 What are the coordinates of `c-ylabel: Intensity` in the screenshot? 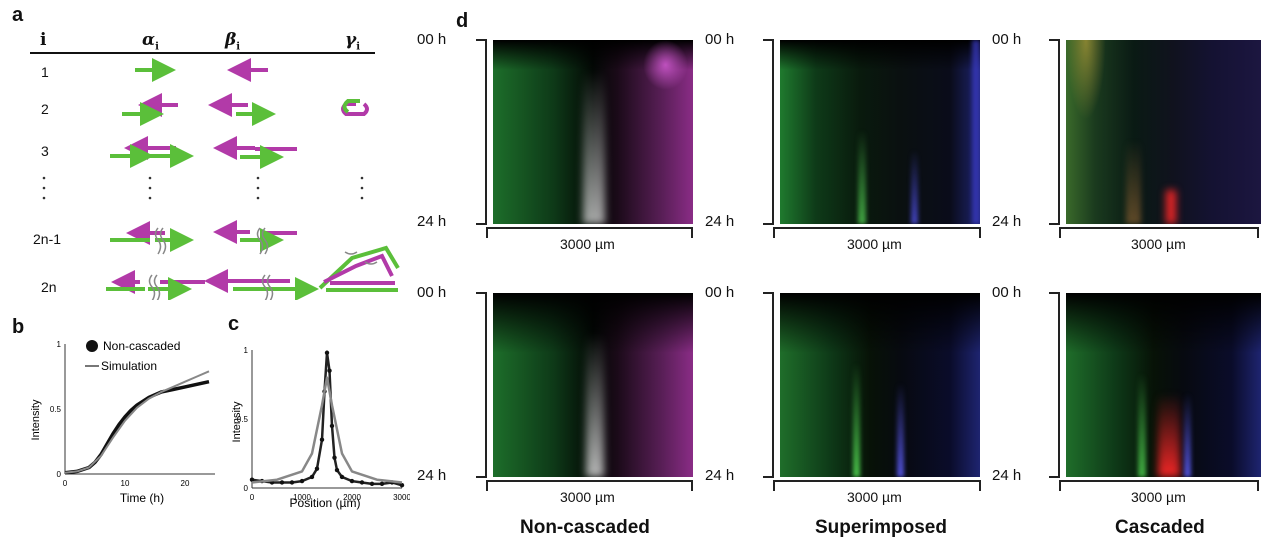 It's located at (237, 421).